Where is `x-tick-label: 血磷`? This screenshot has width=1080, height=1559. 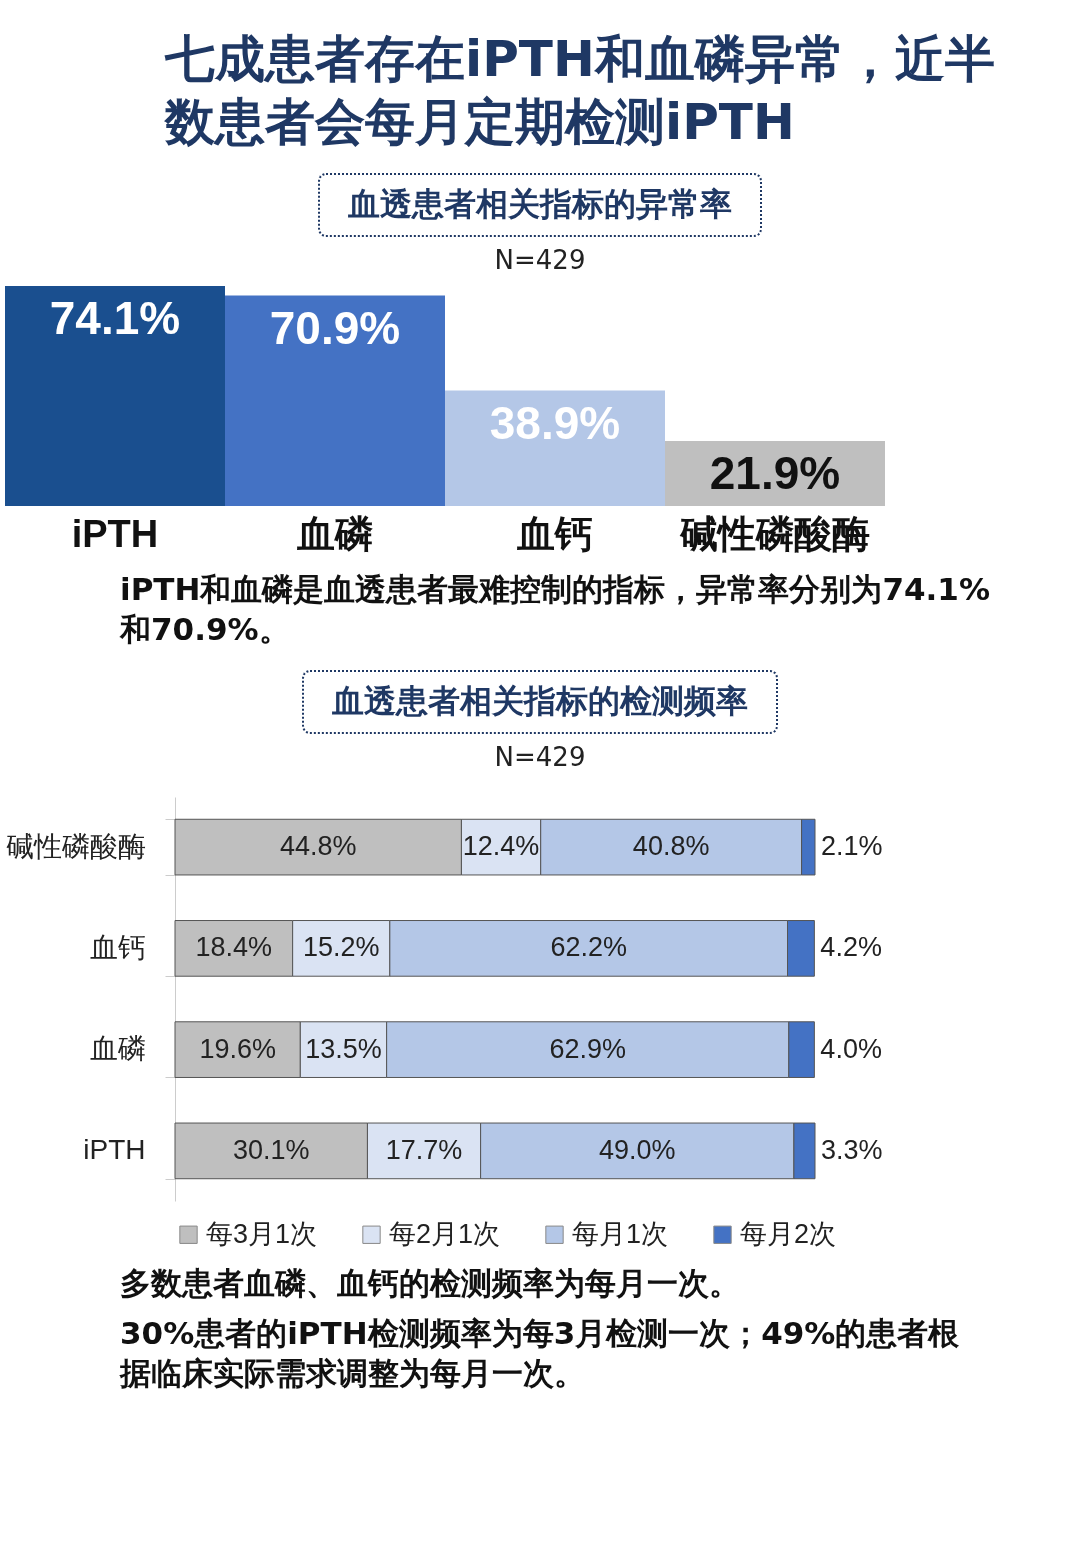 x-tick-label: 血磷 is located at coordinates (334, 533).